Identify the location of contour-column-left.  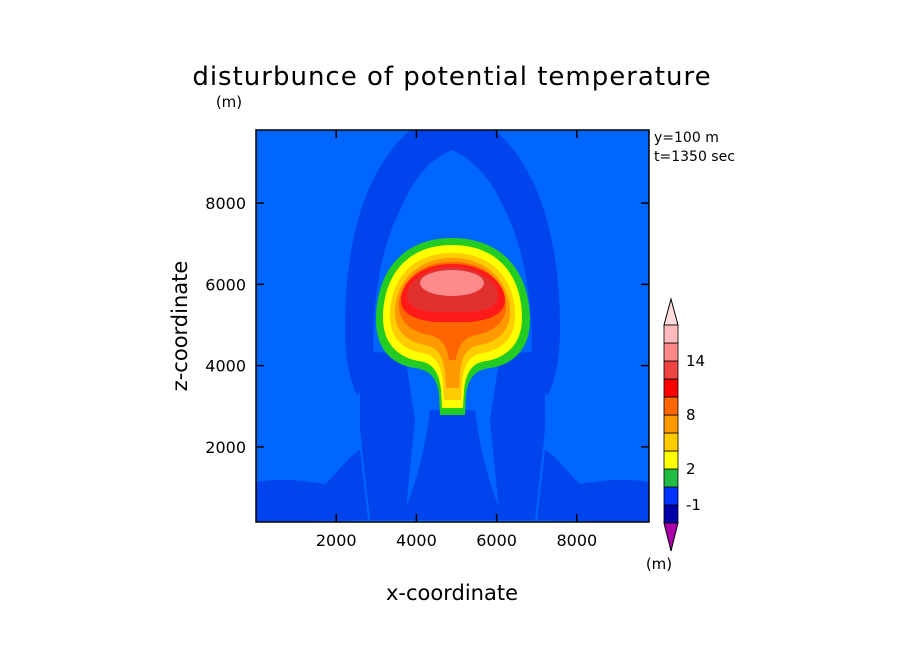
(387, 435).